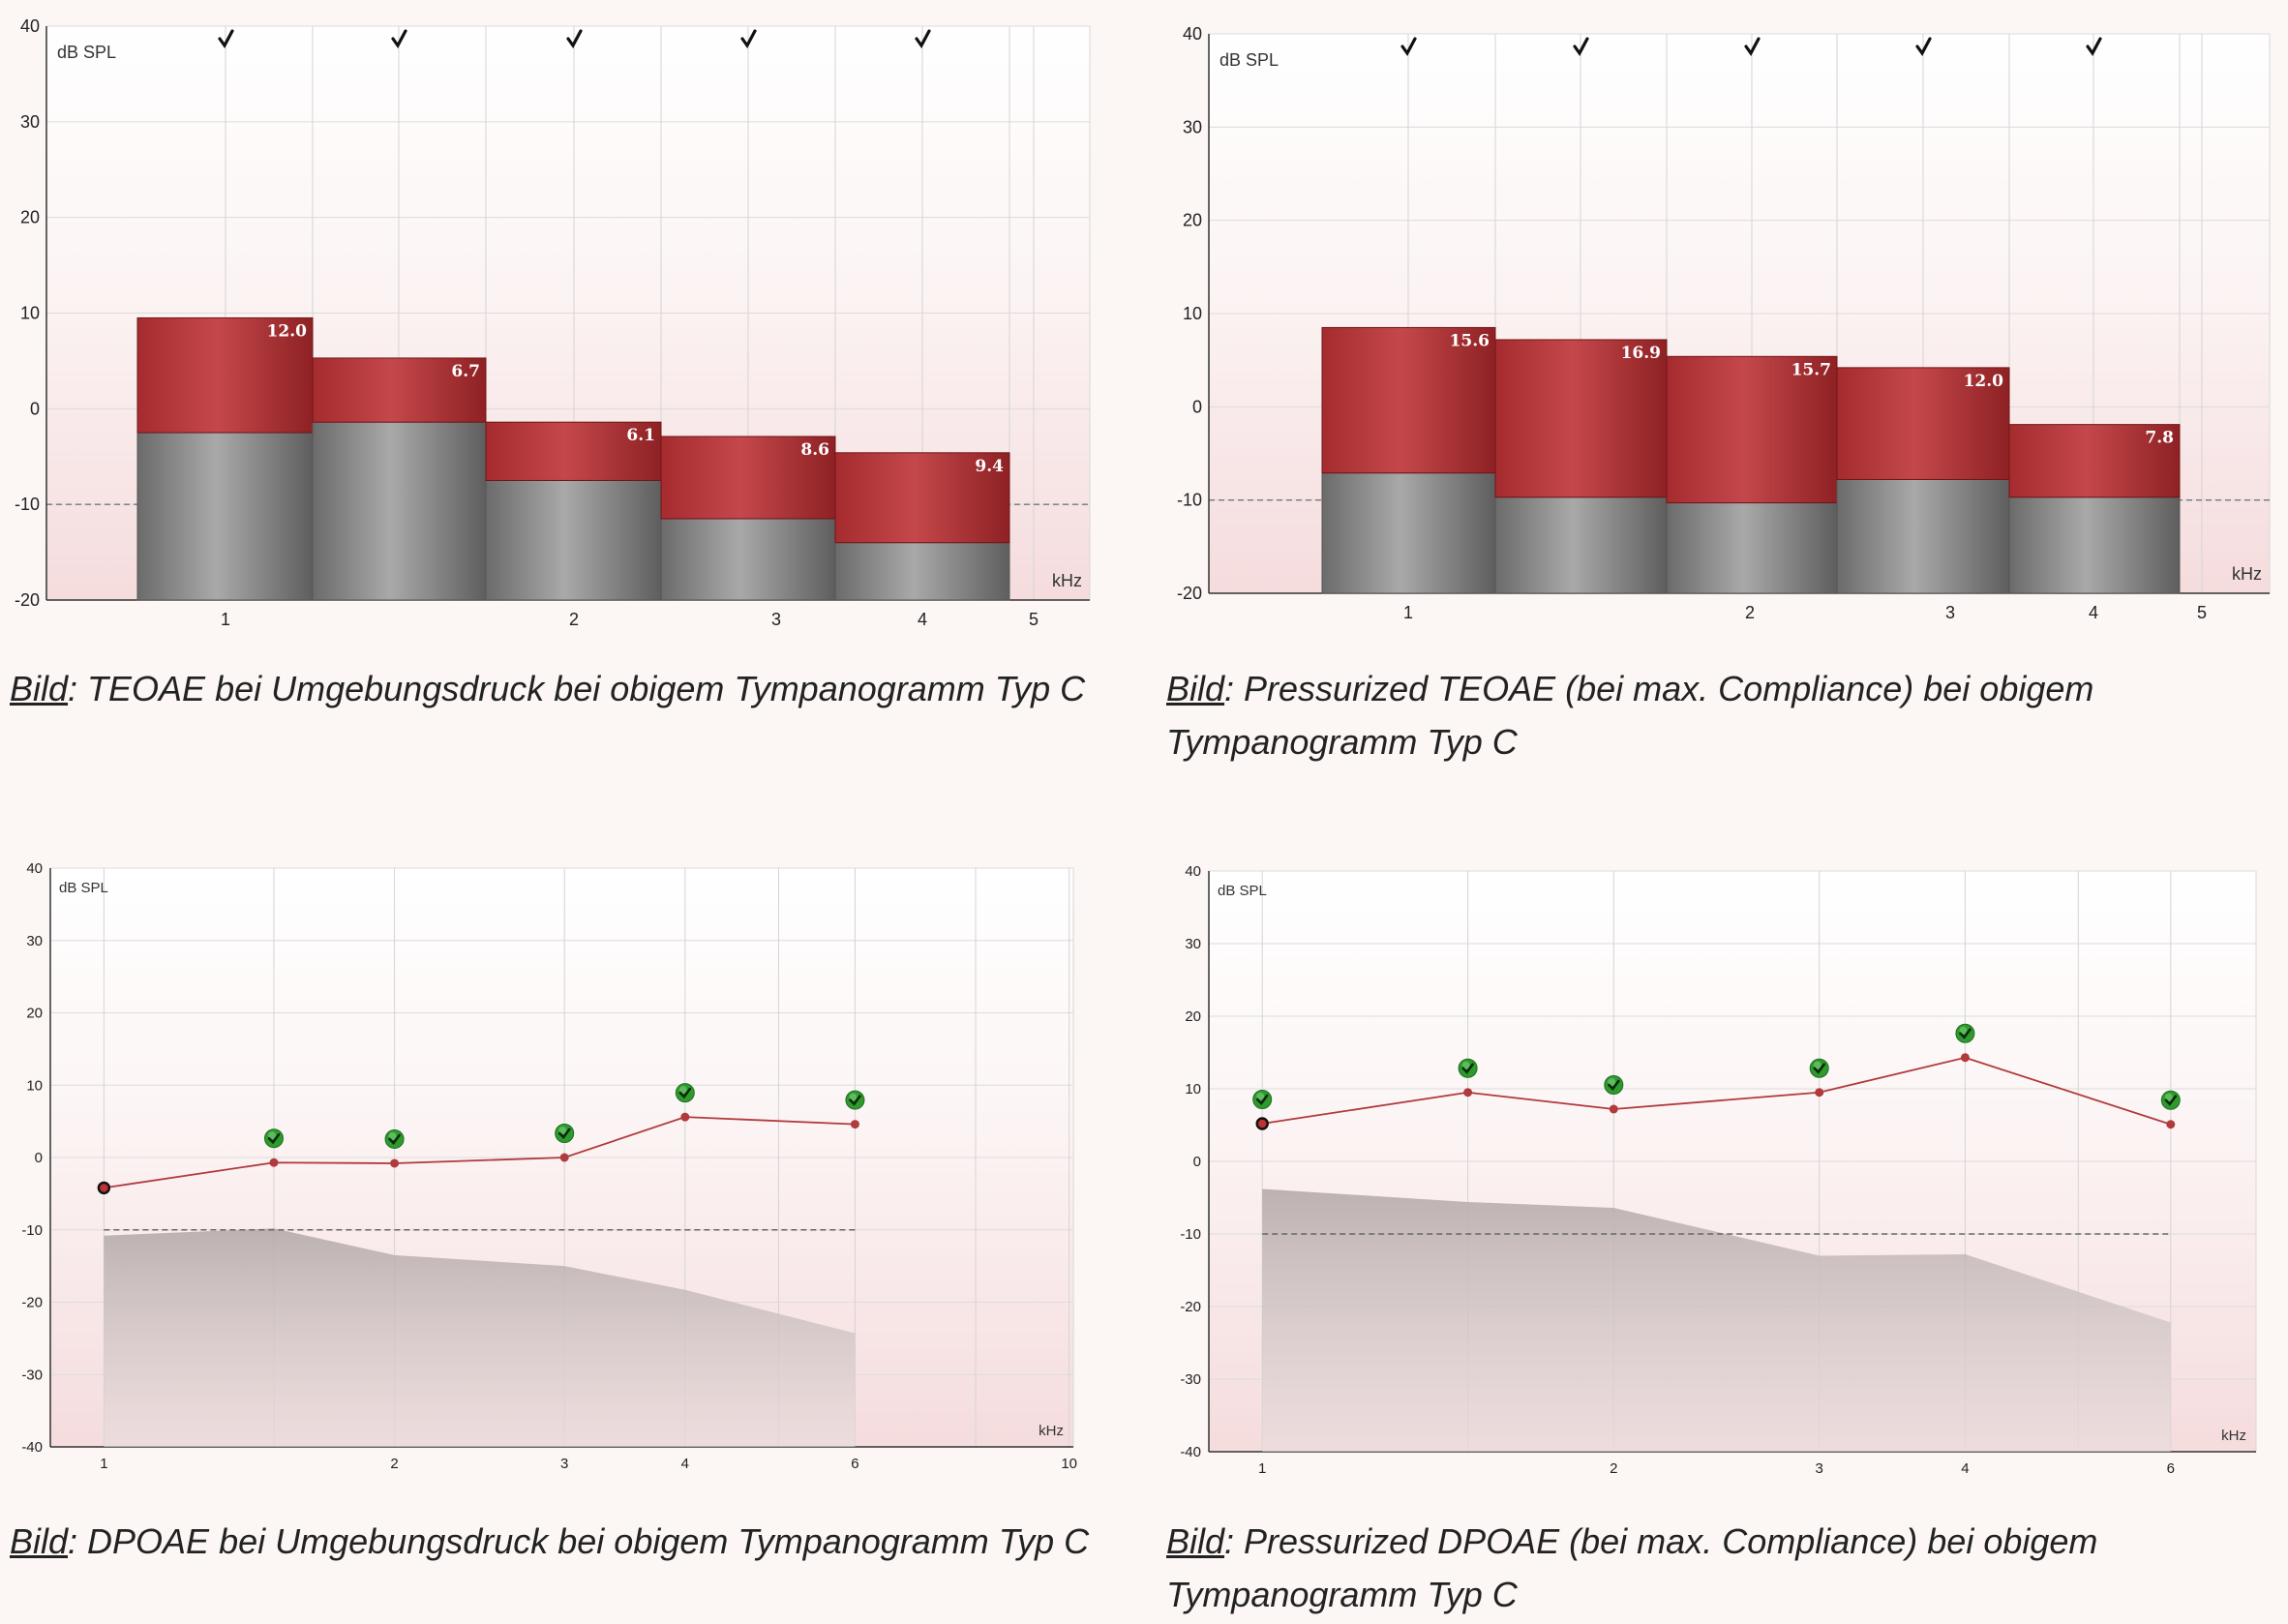 The width and height of the screenshot is (2288, 1624). What do you see at coordinates (1069, 1464) in the screenshot?
I see `x-tick-label: 10` at bounding box center [1069, 1464].